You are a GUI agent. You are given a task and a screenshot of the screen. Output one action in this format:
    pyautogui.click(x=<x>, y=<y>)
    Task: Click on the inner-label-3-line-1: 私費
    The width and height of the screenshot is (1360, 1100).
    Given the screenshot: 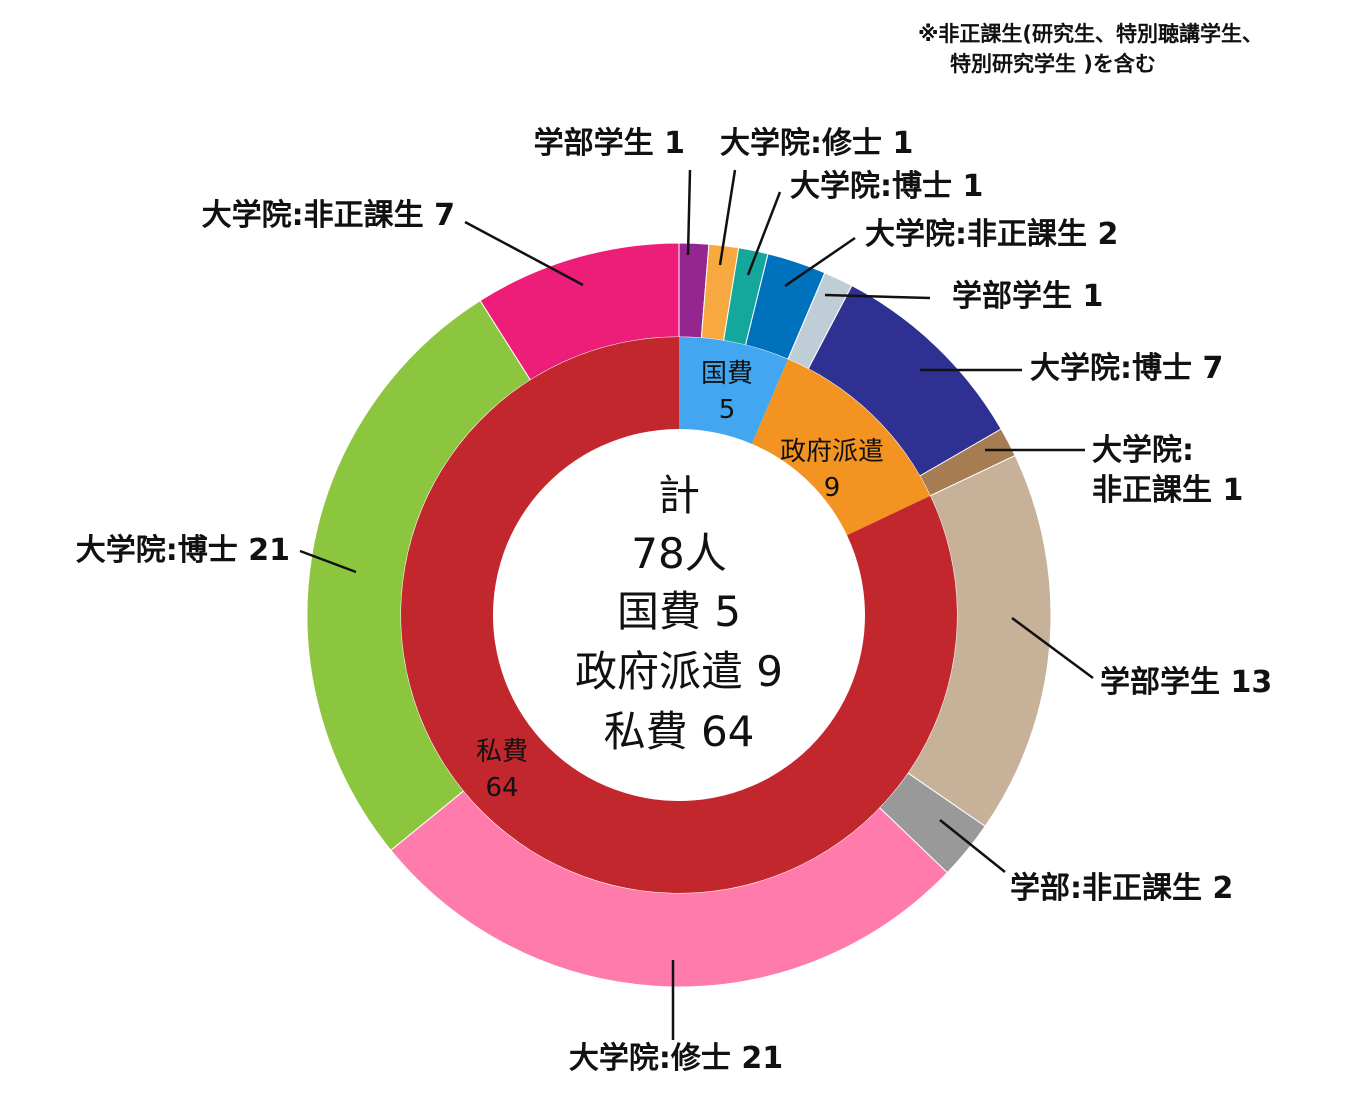 What is the action you would take?
    pyautogui.click(x=502, y=752)
    